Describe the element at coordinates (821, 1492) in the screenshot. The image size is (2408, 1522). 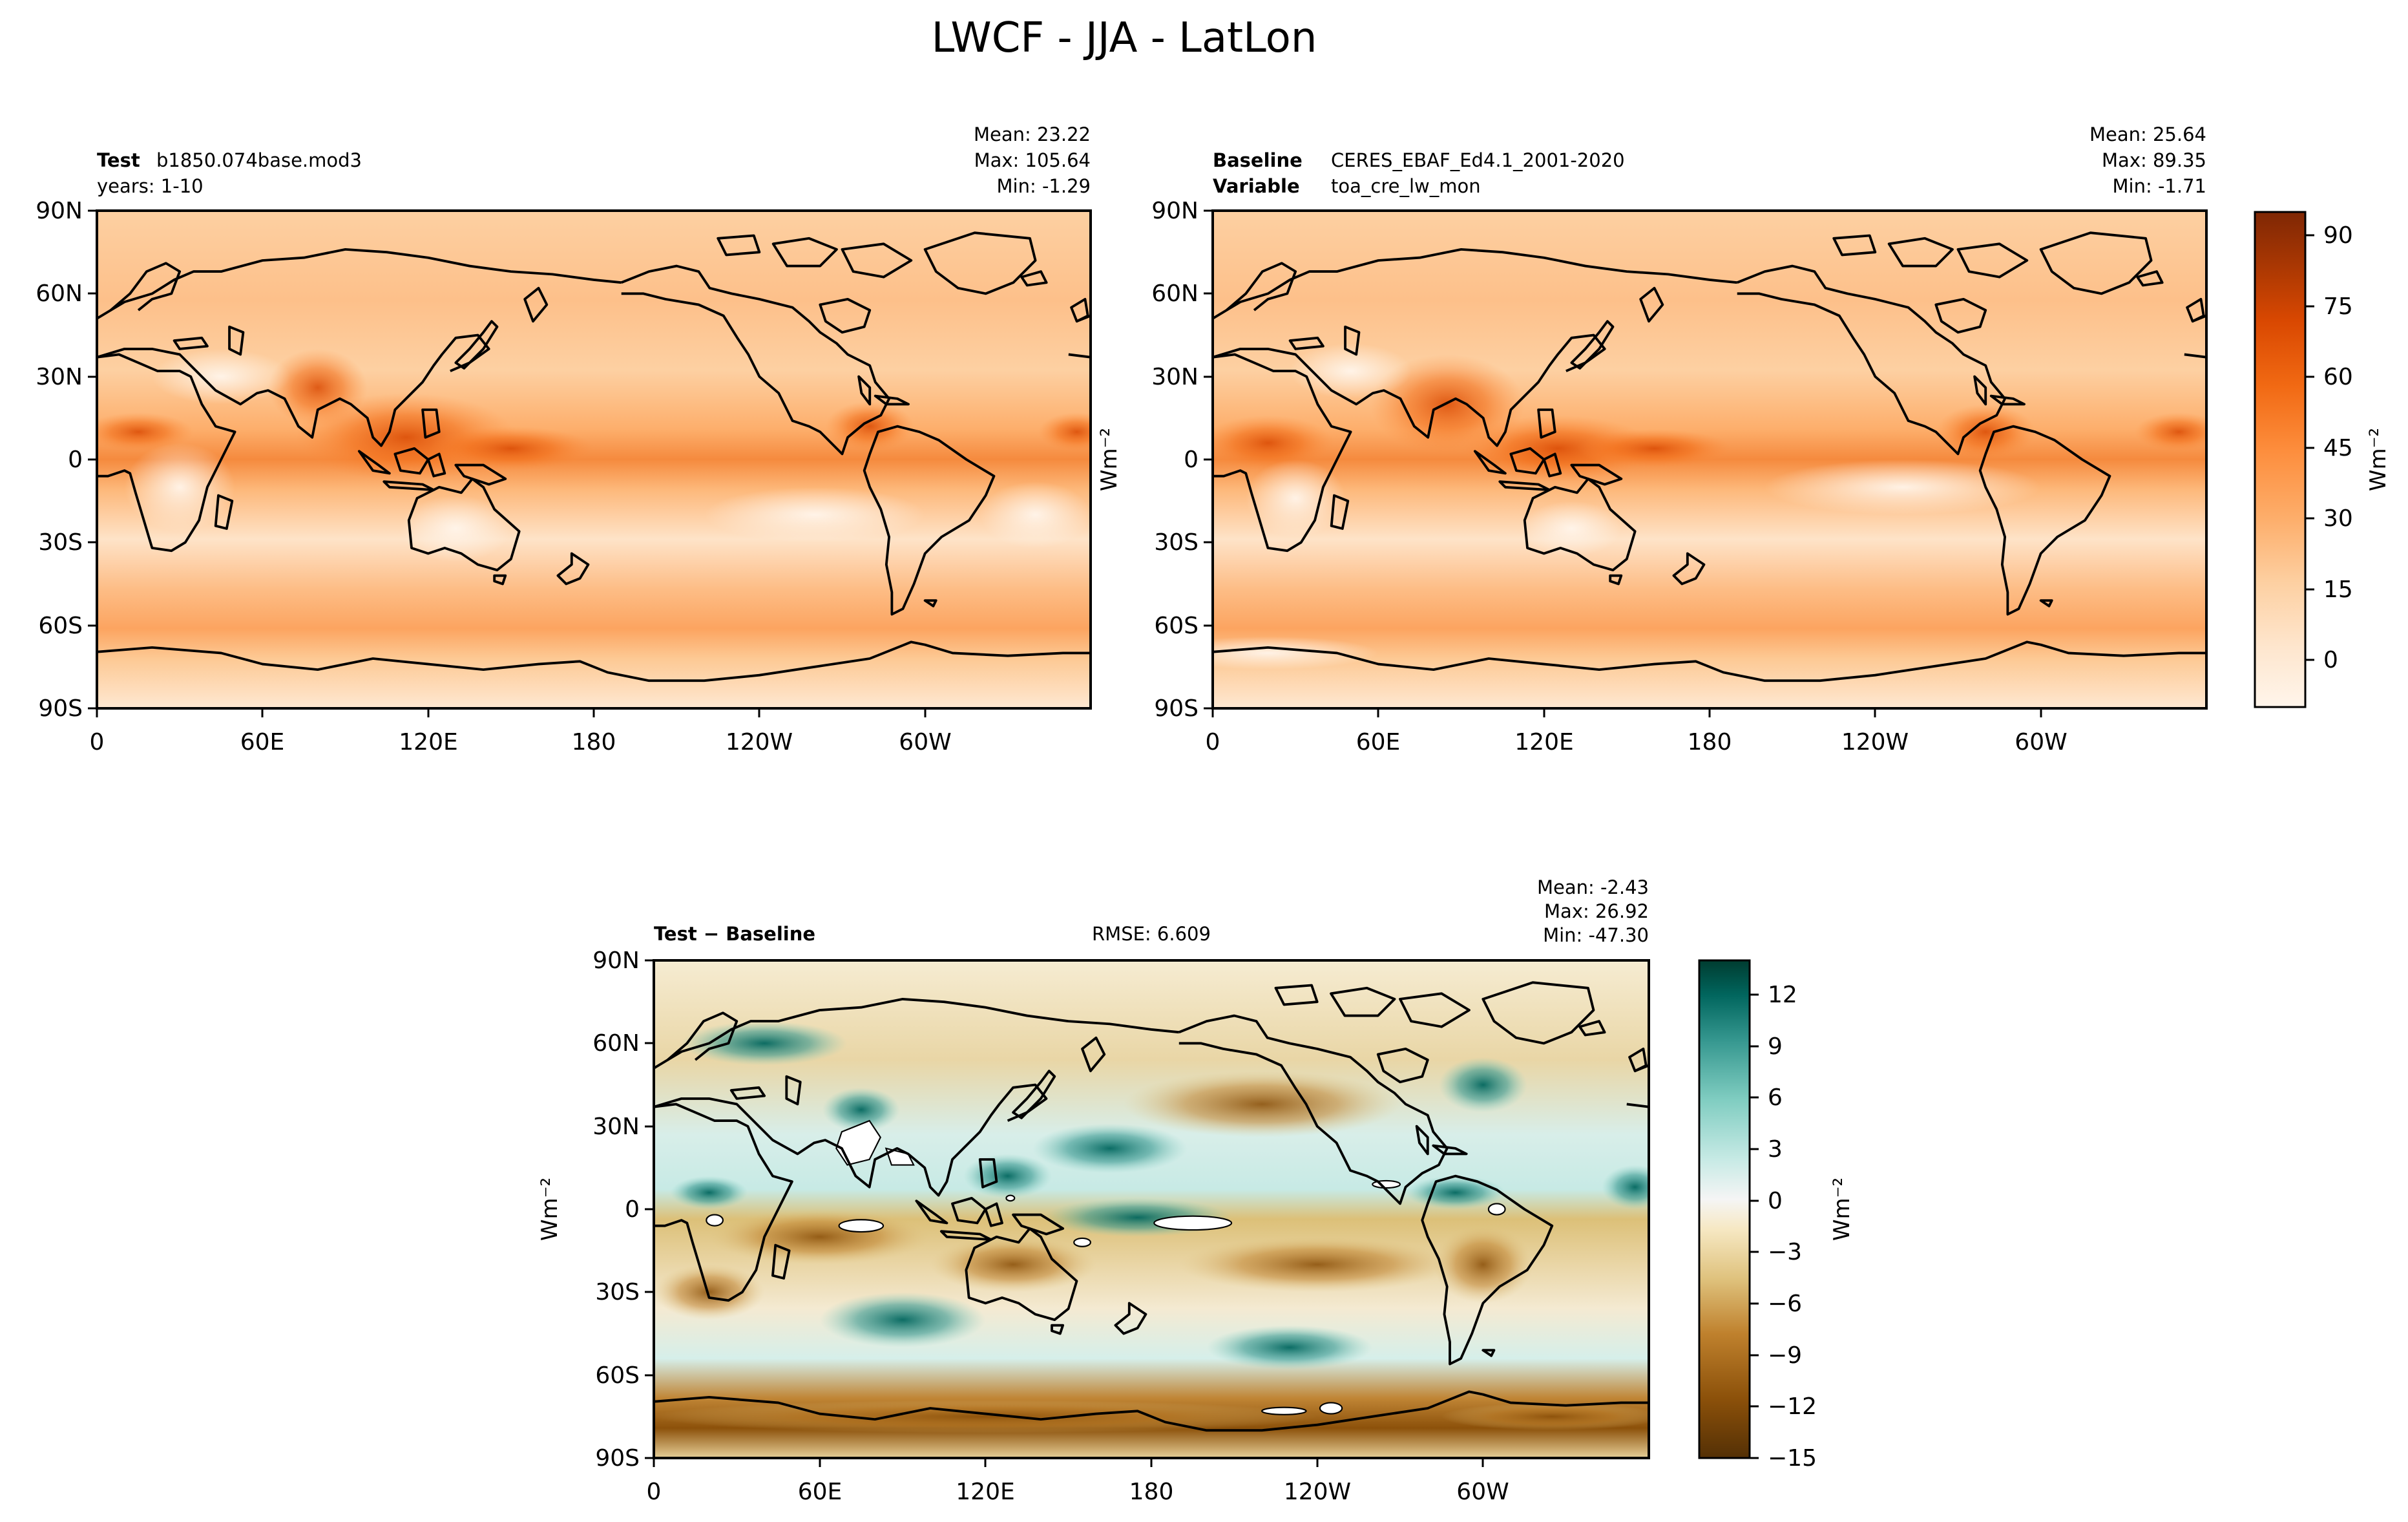
I see `panel-diff-xtick-1: 60E` at that location.